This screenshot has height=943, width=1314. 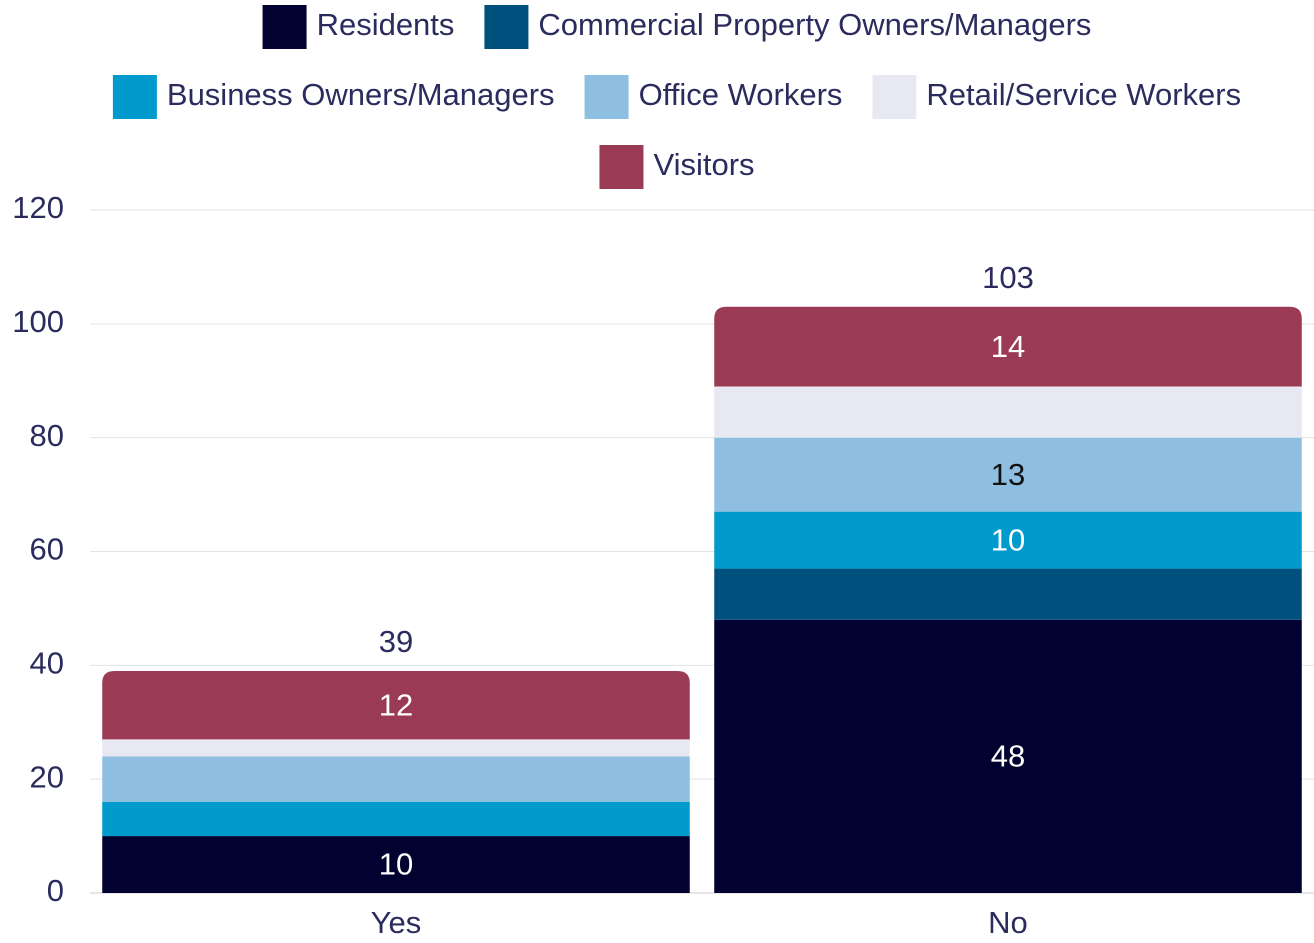 I want to click on y-tick-label: 120, so click(x=38, y=207).